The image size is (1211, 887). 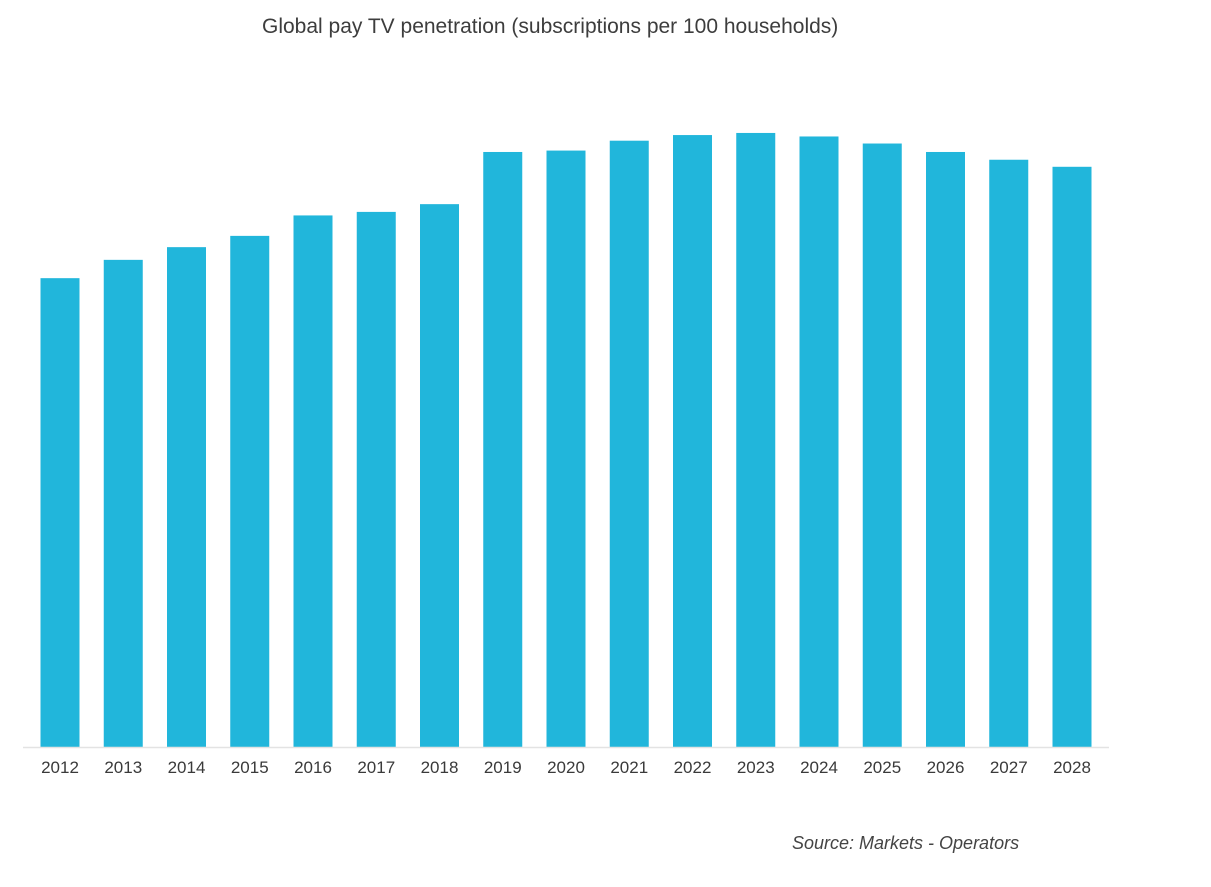 I want to click on x-tick-label: 2013, so click(x=123, y=767).